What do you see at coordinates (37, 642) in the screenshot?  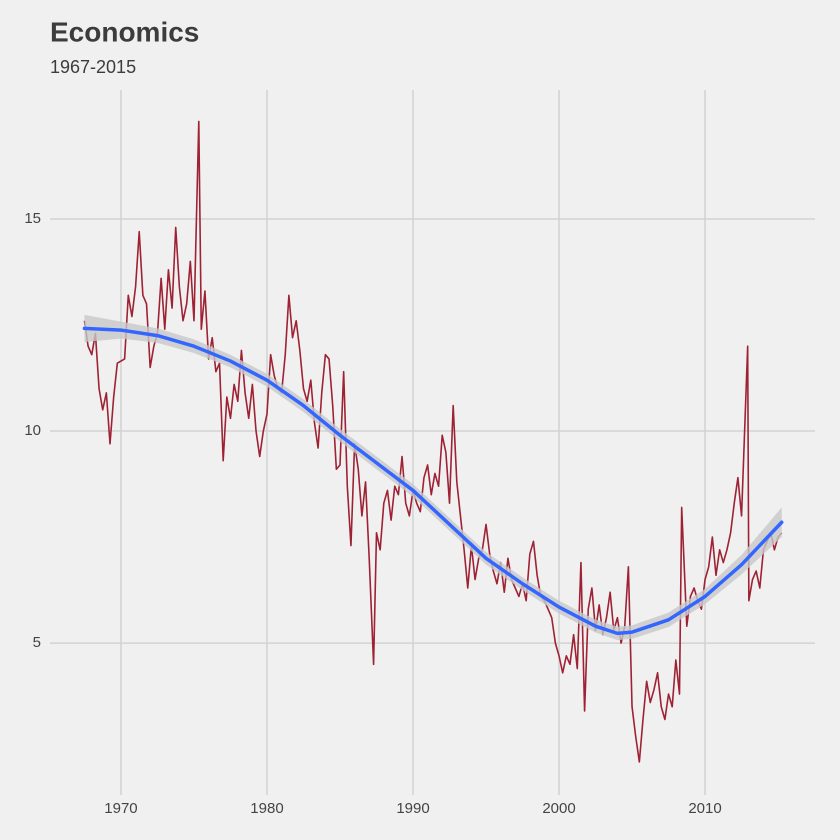 I see `y-tick-label: 5` at bounding box center [37, 642].